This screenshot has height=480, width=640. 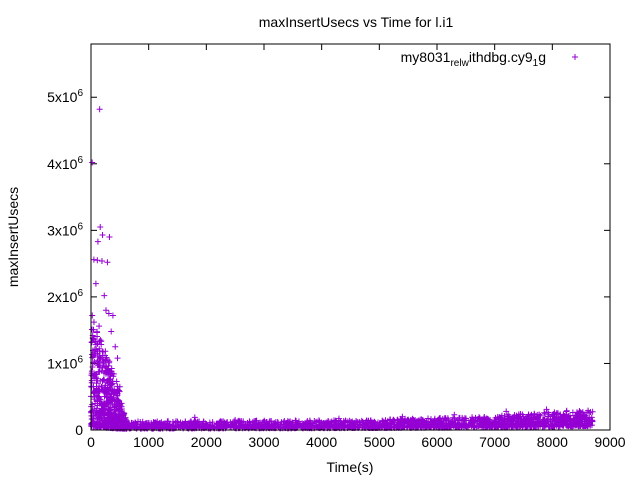 What do you see at coordinates (206, 442) in the screenshot?
I see `x-tick-label: 2000` at bounding box center [206, 442].